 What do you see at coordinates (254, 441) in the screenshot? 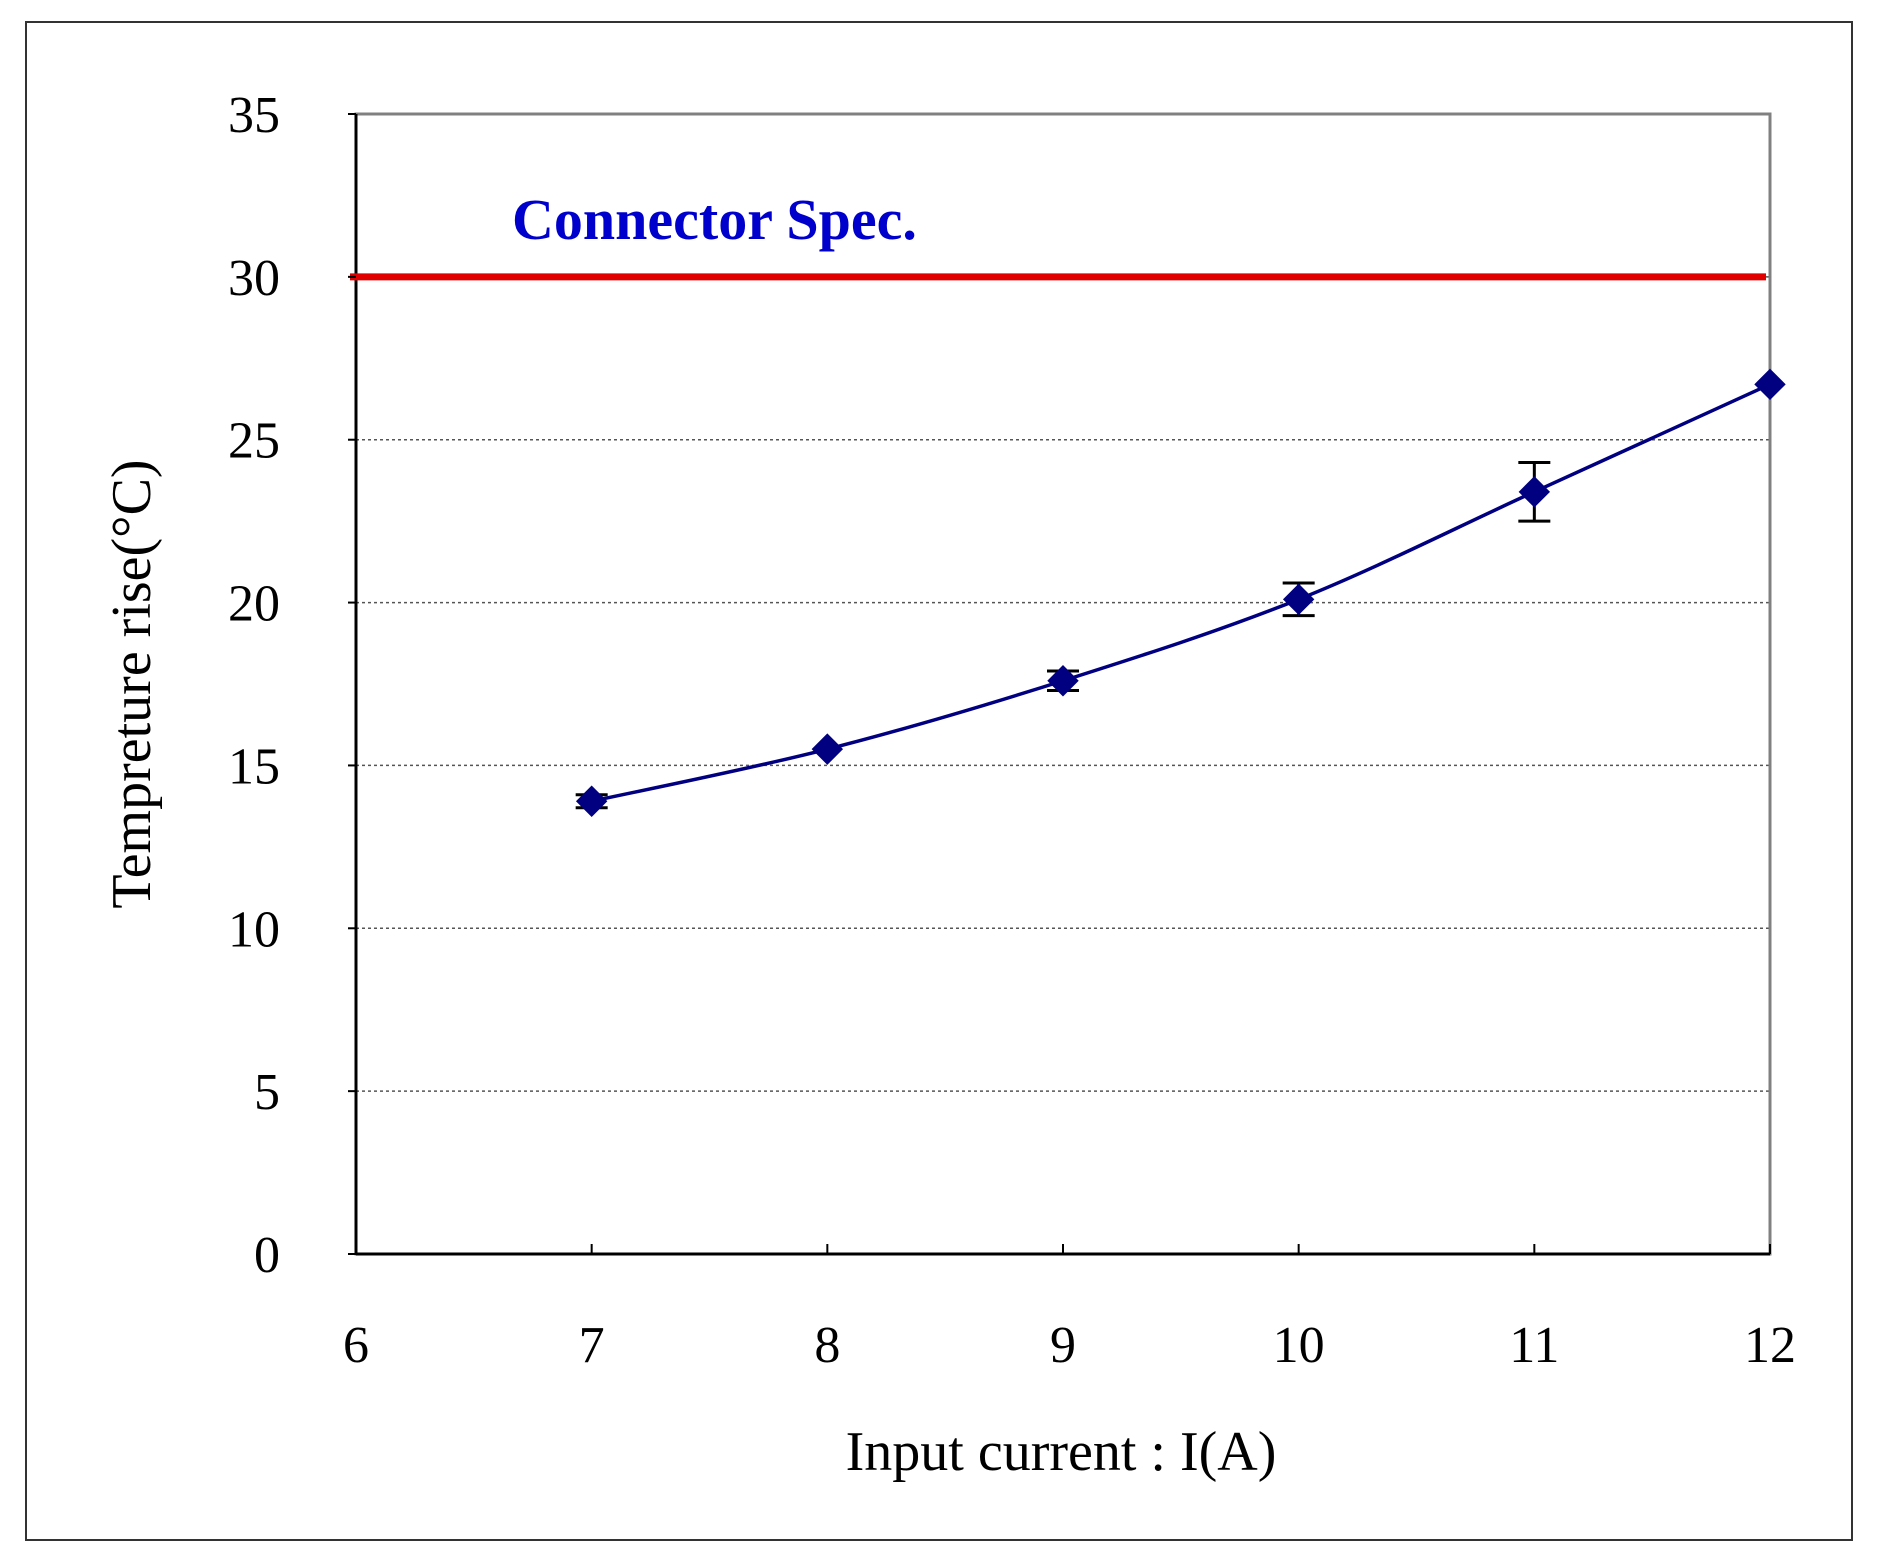
I see `y-tick-label-5: 25` at bounding box center [254, 441].